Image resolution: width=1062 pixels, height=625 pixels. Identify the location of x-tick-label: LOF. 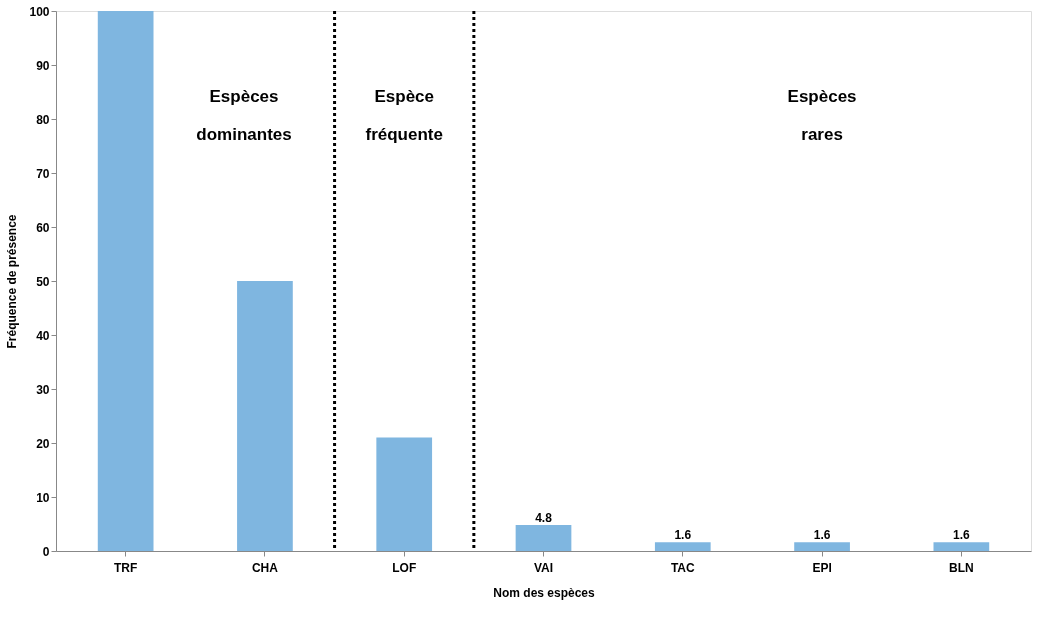
(404, 567).